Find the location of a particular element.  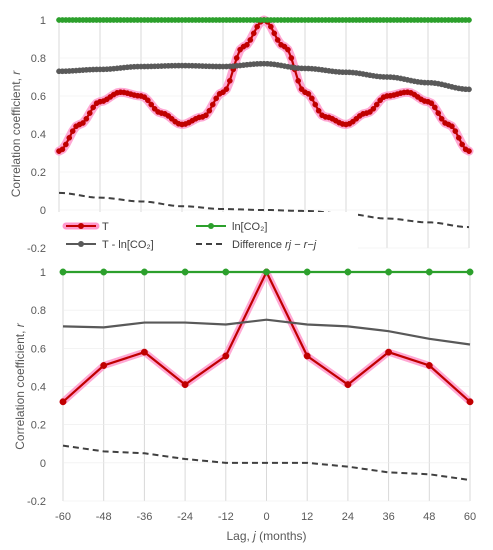

legend-label-diff: Difference rj − r−j is located at coordinates (274, 245).